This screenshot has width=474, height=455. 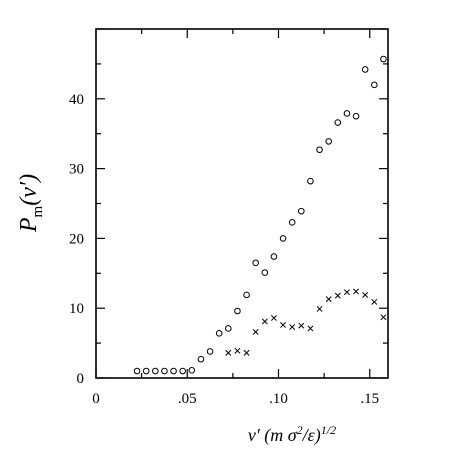 I want to click on y-tick-label: 10, so click(x=76, y=309).